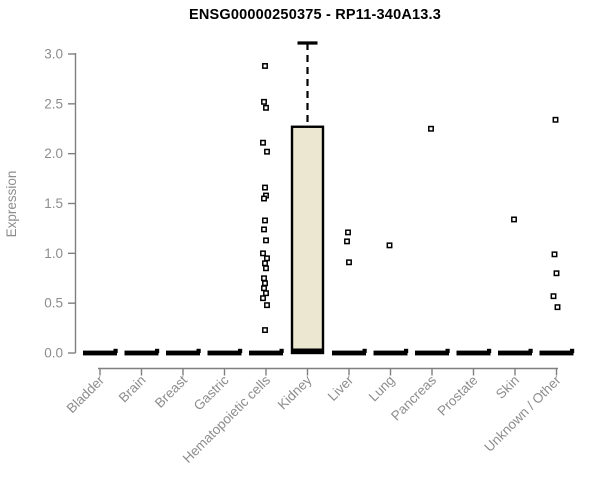  Describe the element at coordinates (413, 397) in the screenshot. I see `x-axis-category-label: Pancreas` at that location.